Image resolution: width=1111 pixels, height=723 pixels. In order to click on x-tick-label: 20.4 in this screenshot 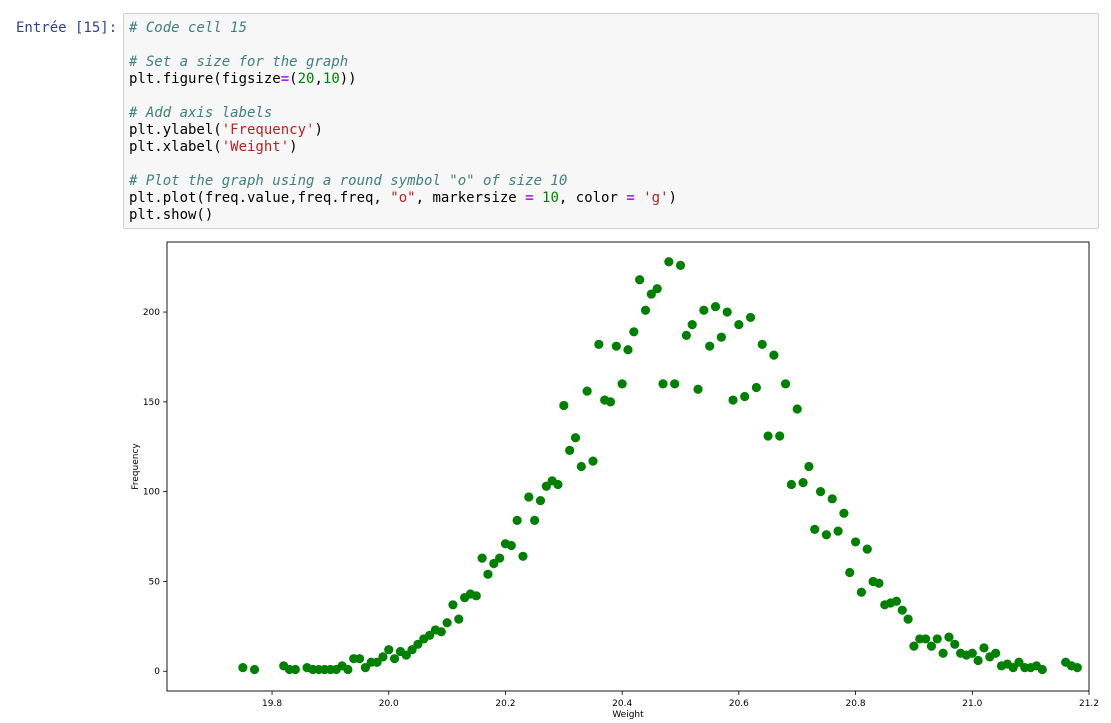, I will do `click(622, 704)`.